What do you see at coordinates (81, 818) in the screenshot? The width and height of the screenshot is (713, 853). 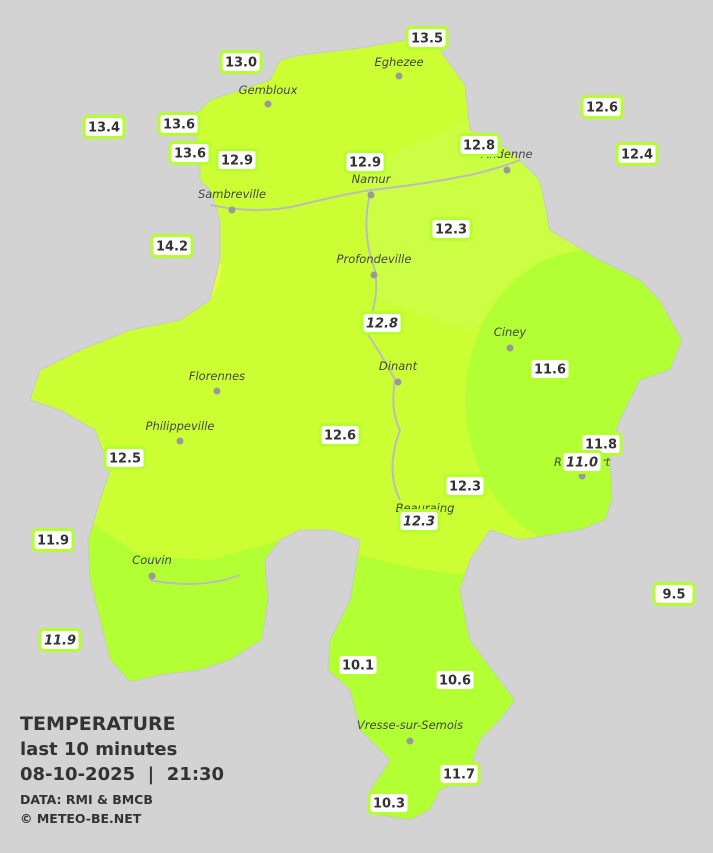 I see `credit: © METEO-BE.NET` at bounding box center [81, 818].